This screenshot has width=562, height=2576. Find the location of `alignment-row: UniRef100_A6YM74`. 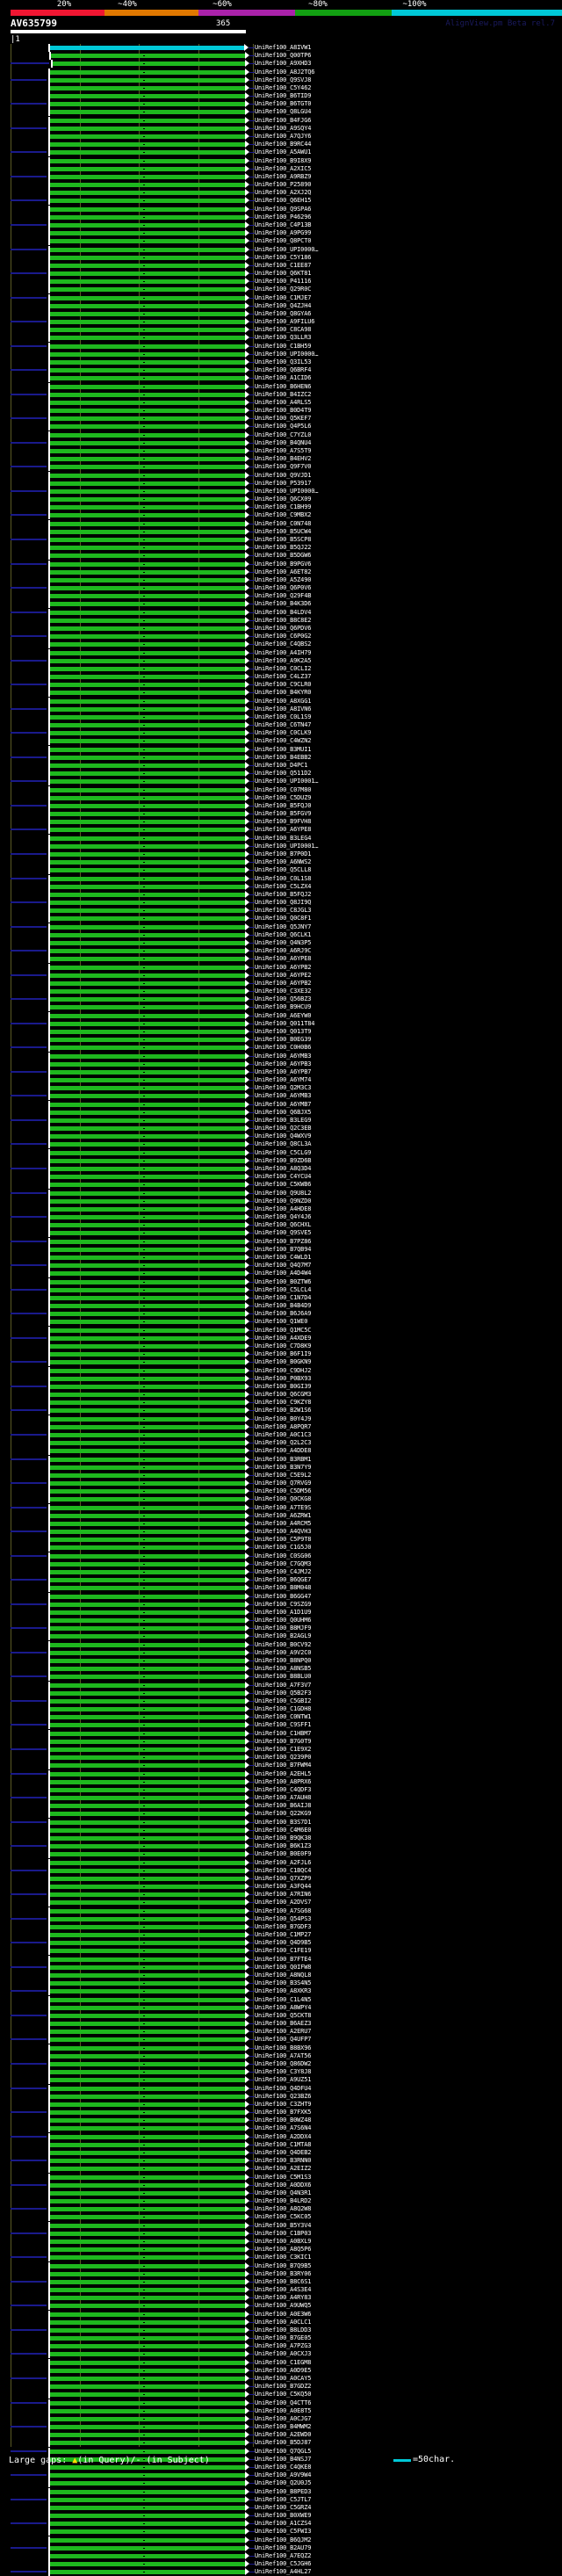

alignment-row: UniRef100_A6YM74 is located at coordinates (281, 1080).